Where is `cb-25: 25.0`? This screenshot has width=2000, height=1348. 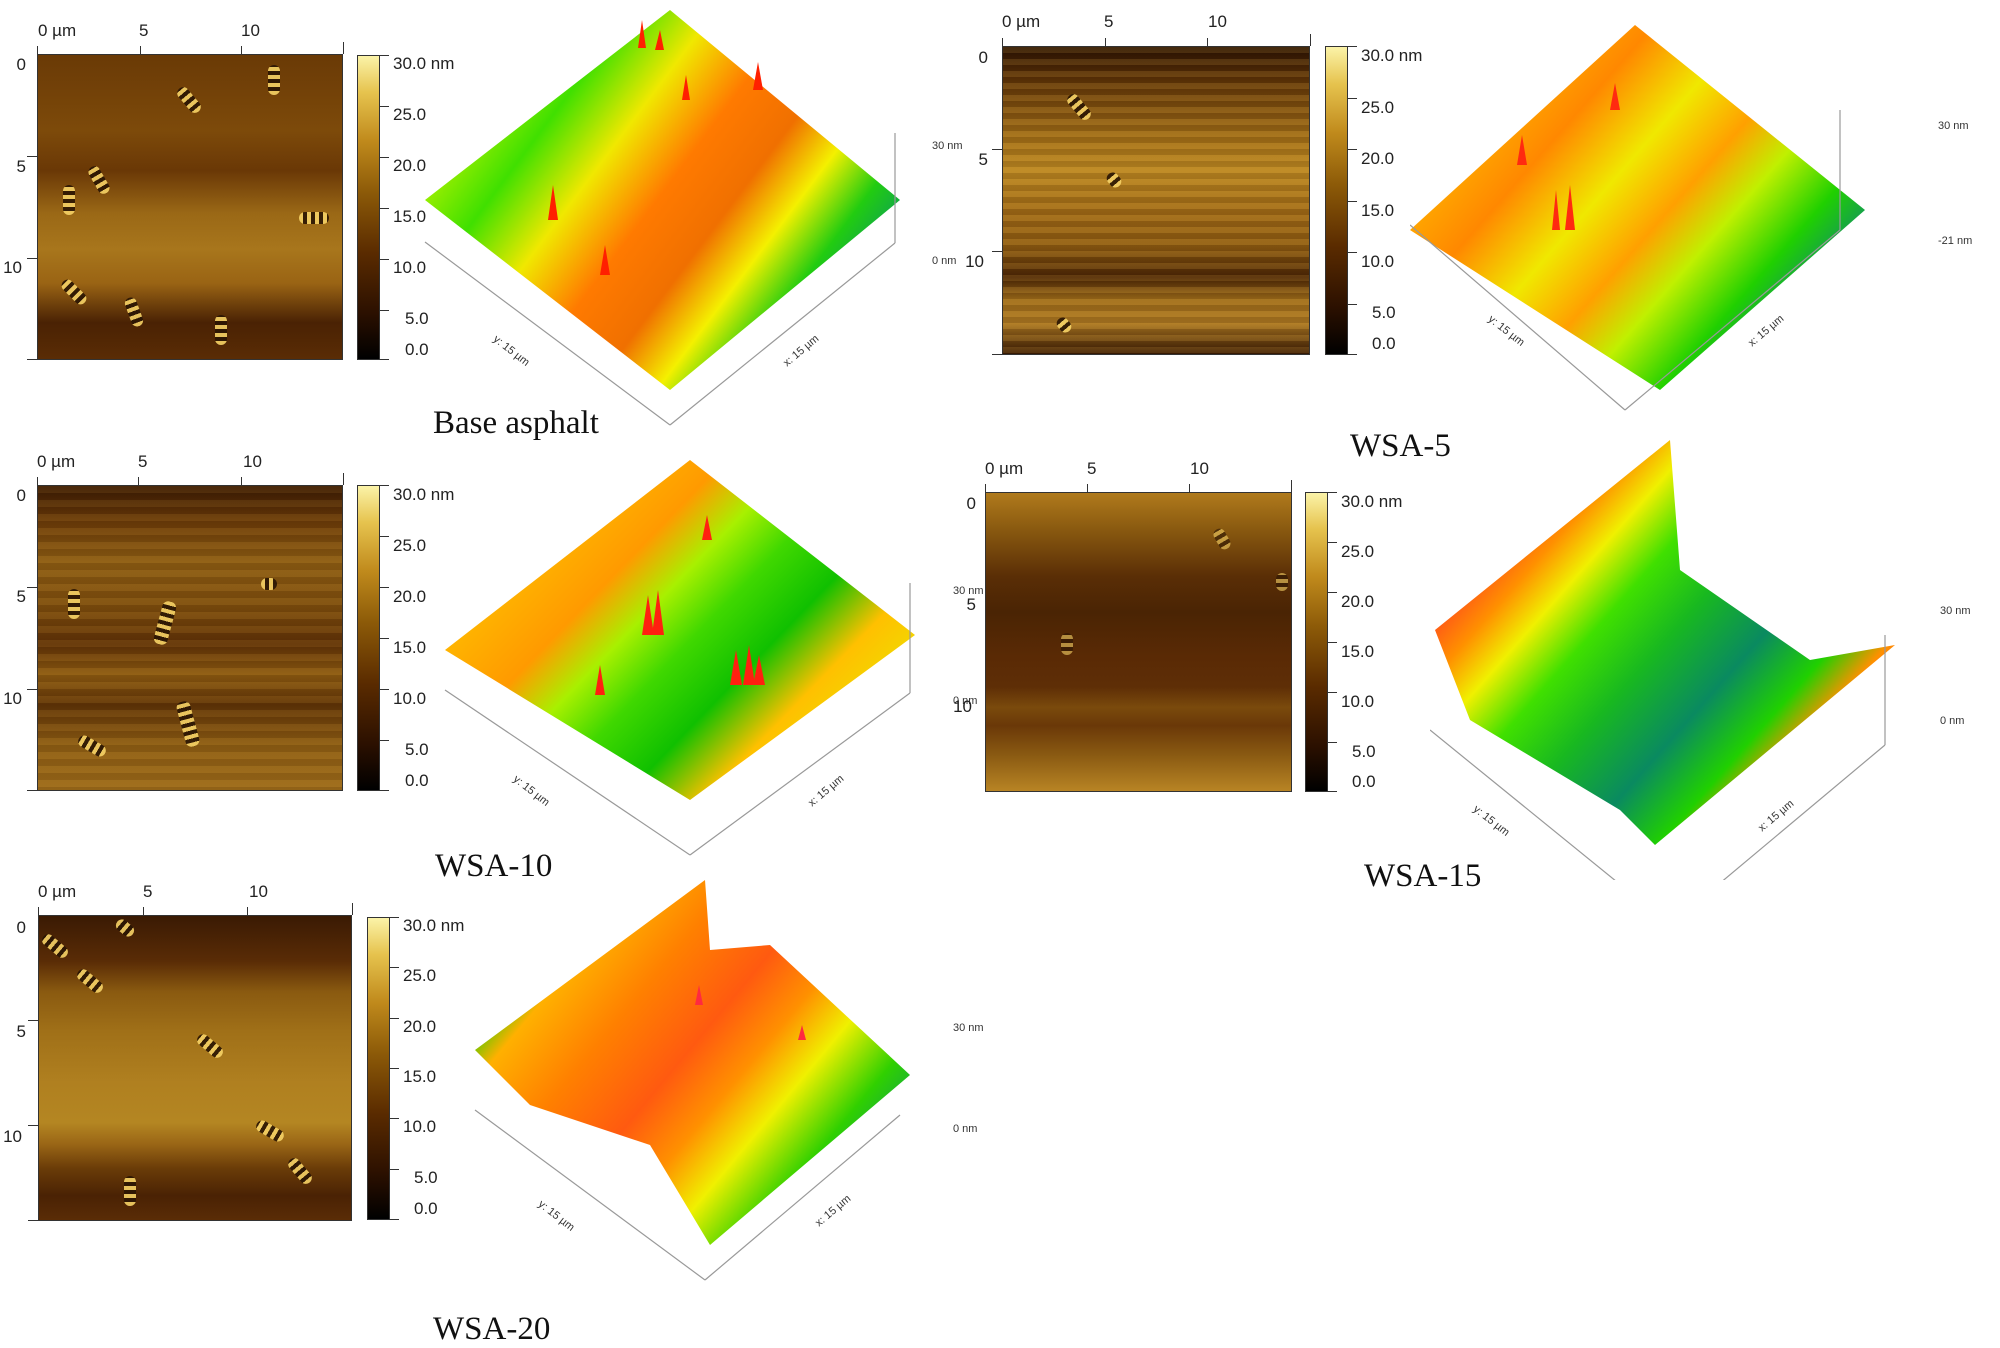
cb-25: 25.0 is located at coordinates (1378, 107).